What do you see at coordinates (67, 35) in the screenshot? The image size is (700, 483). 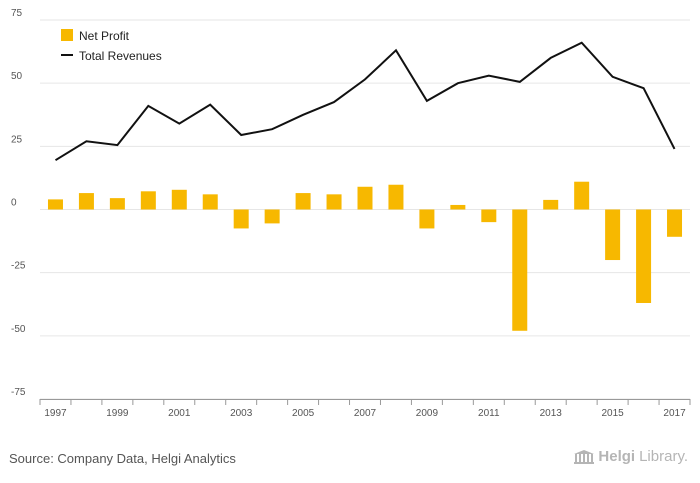 I see `legend-bar-swatch` at bounding box center [67, 35].